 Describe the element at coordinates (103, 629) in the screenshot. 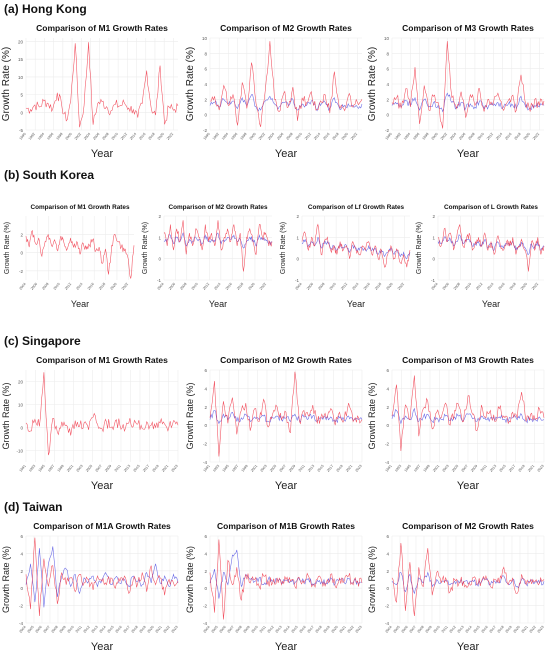

I see `x-tick-label: 2014` at that location.